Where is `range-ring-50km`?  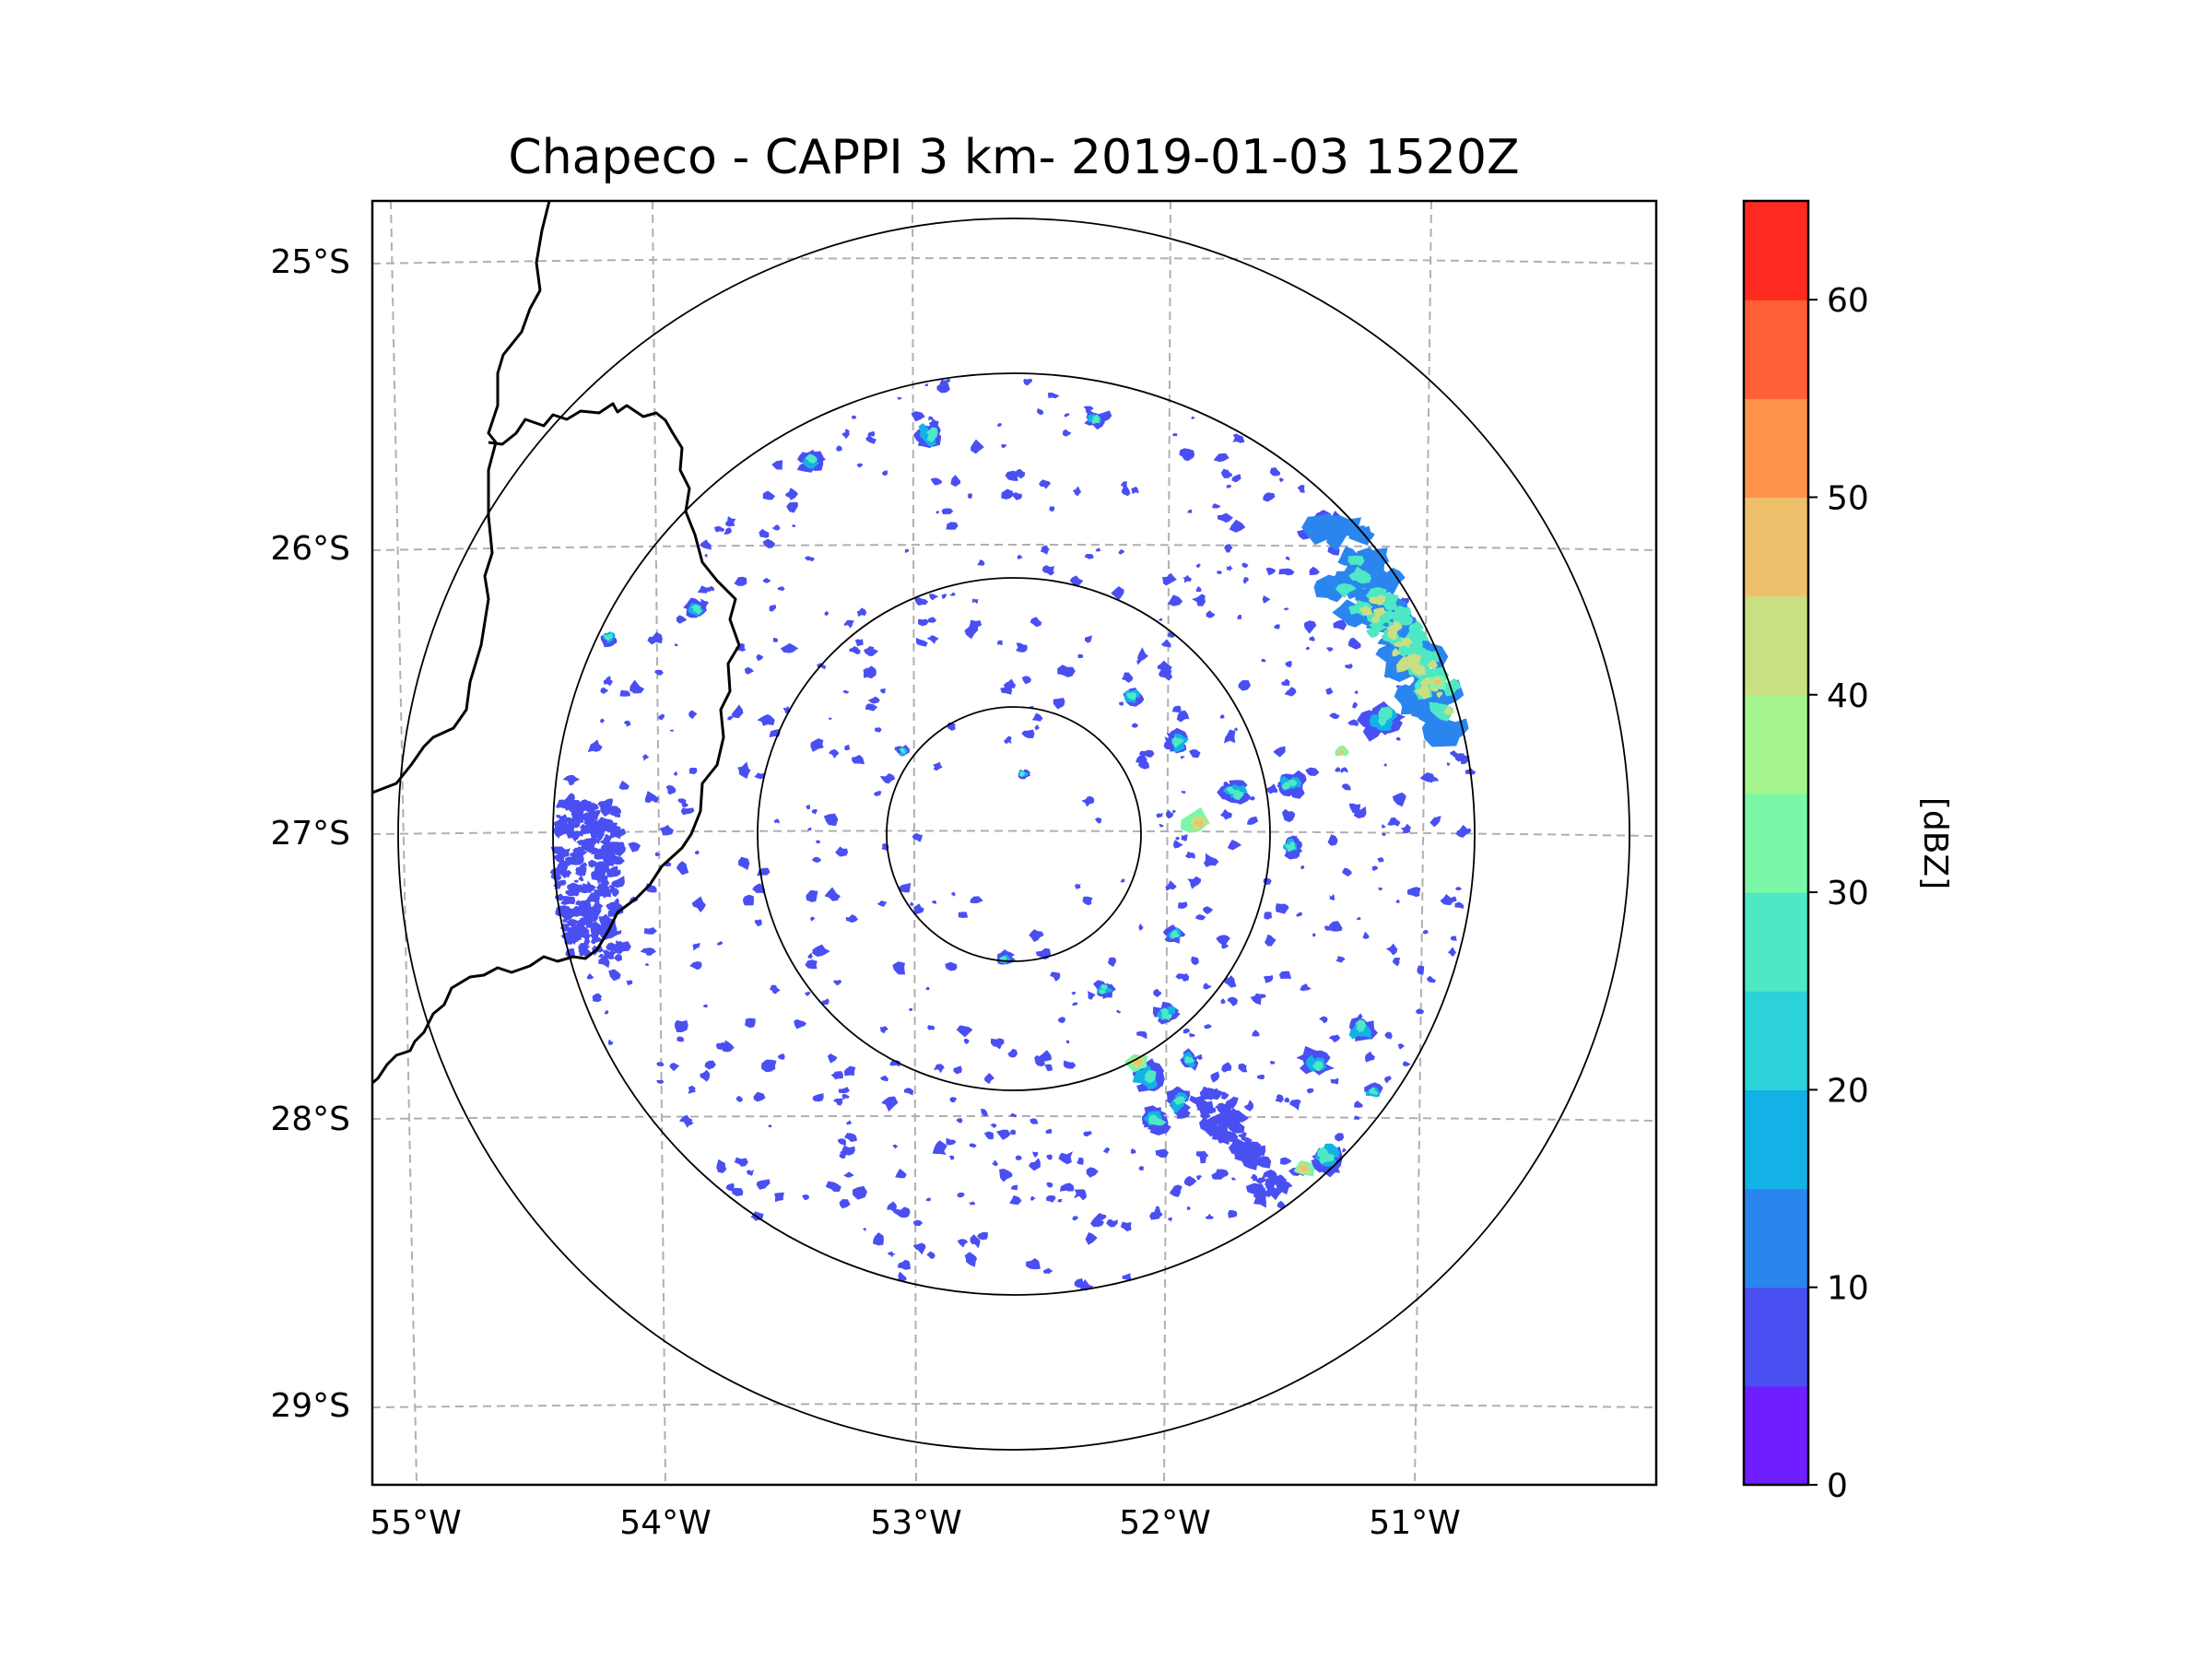 range-ring-50km is located at coordinates (1014, 834).